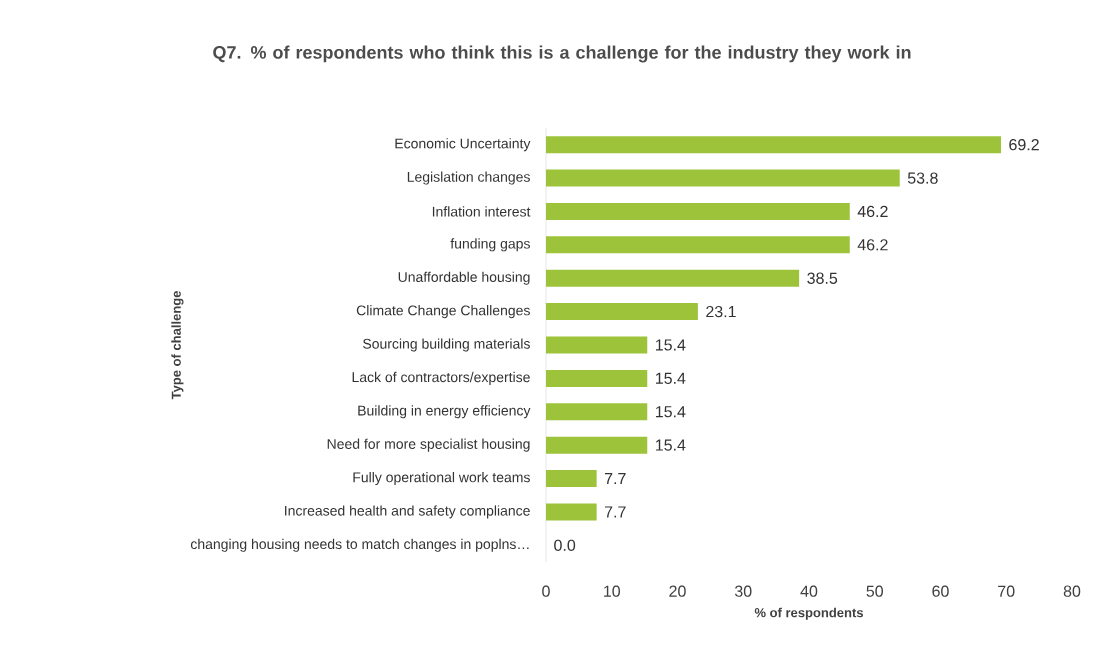 Image resolution: width=1105 pixels, height=666 pixels. I want to click on y-tick-label: Building in energy efficiency, so click(444, 412).